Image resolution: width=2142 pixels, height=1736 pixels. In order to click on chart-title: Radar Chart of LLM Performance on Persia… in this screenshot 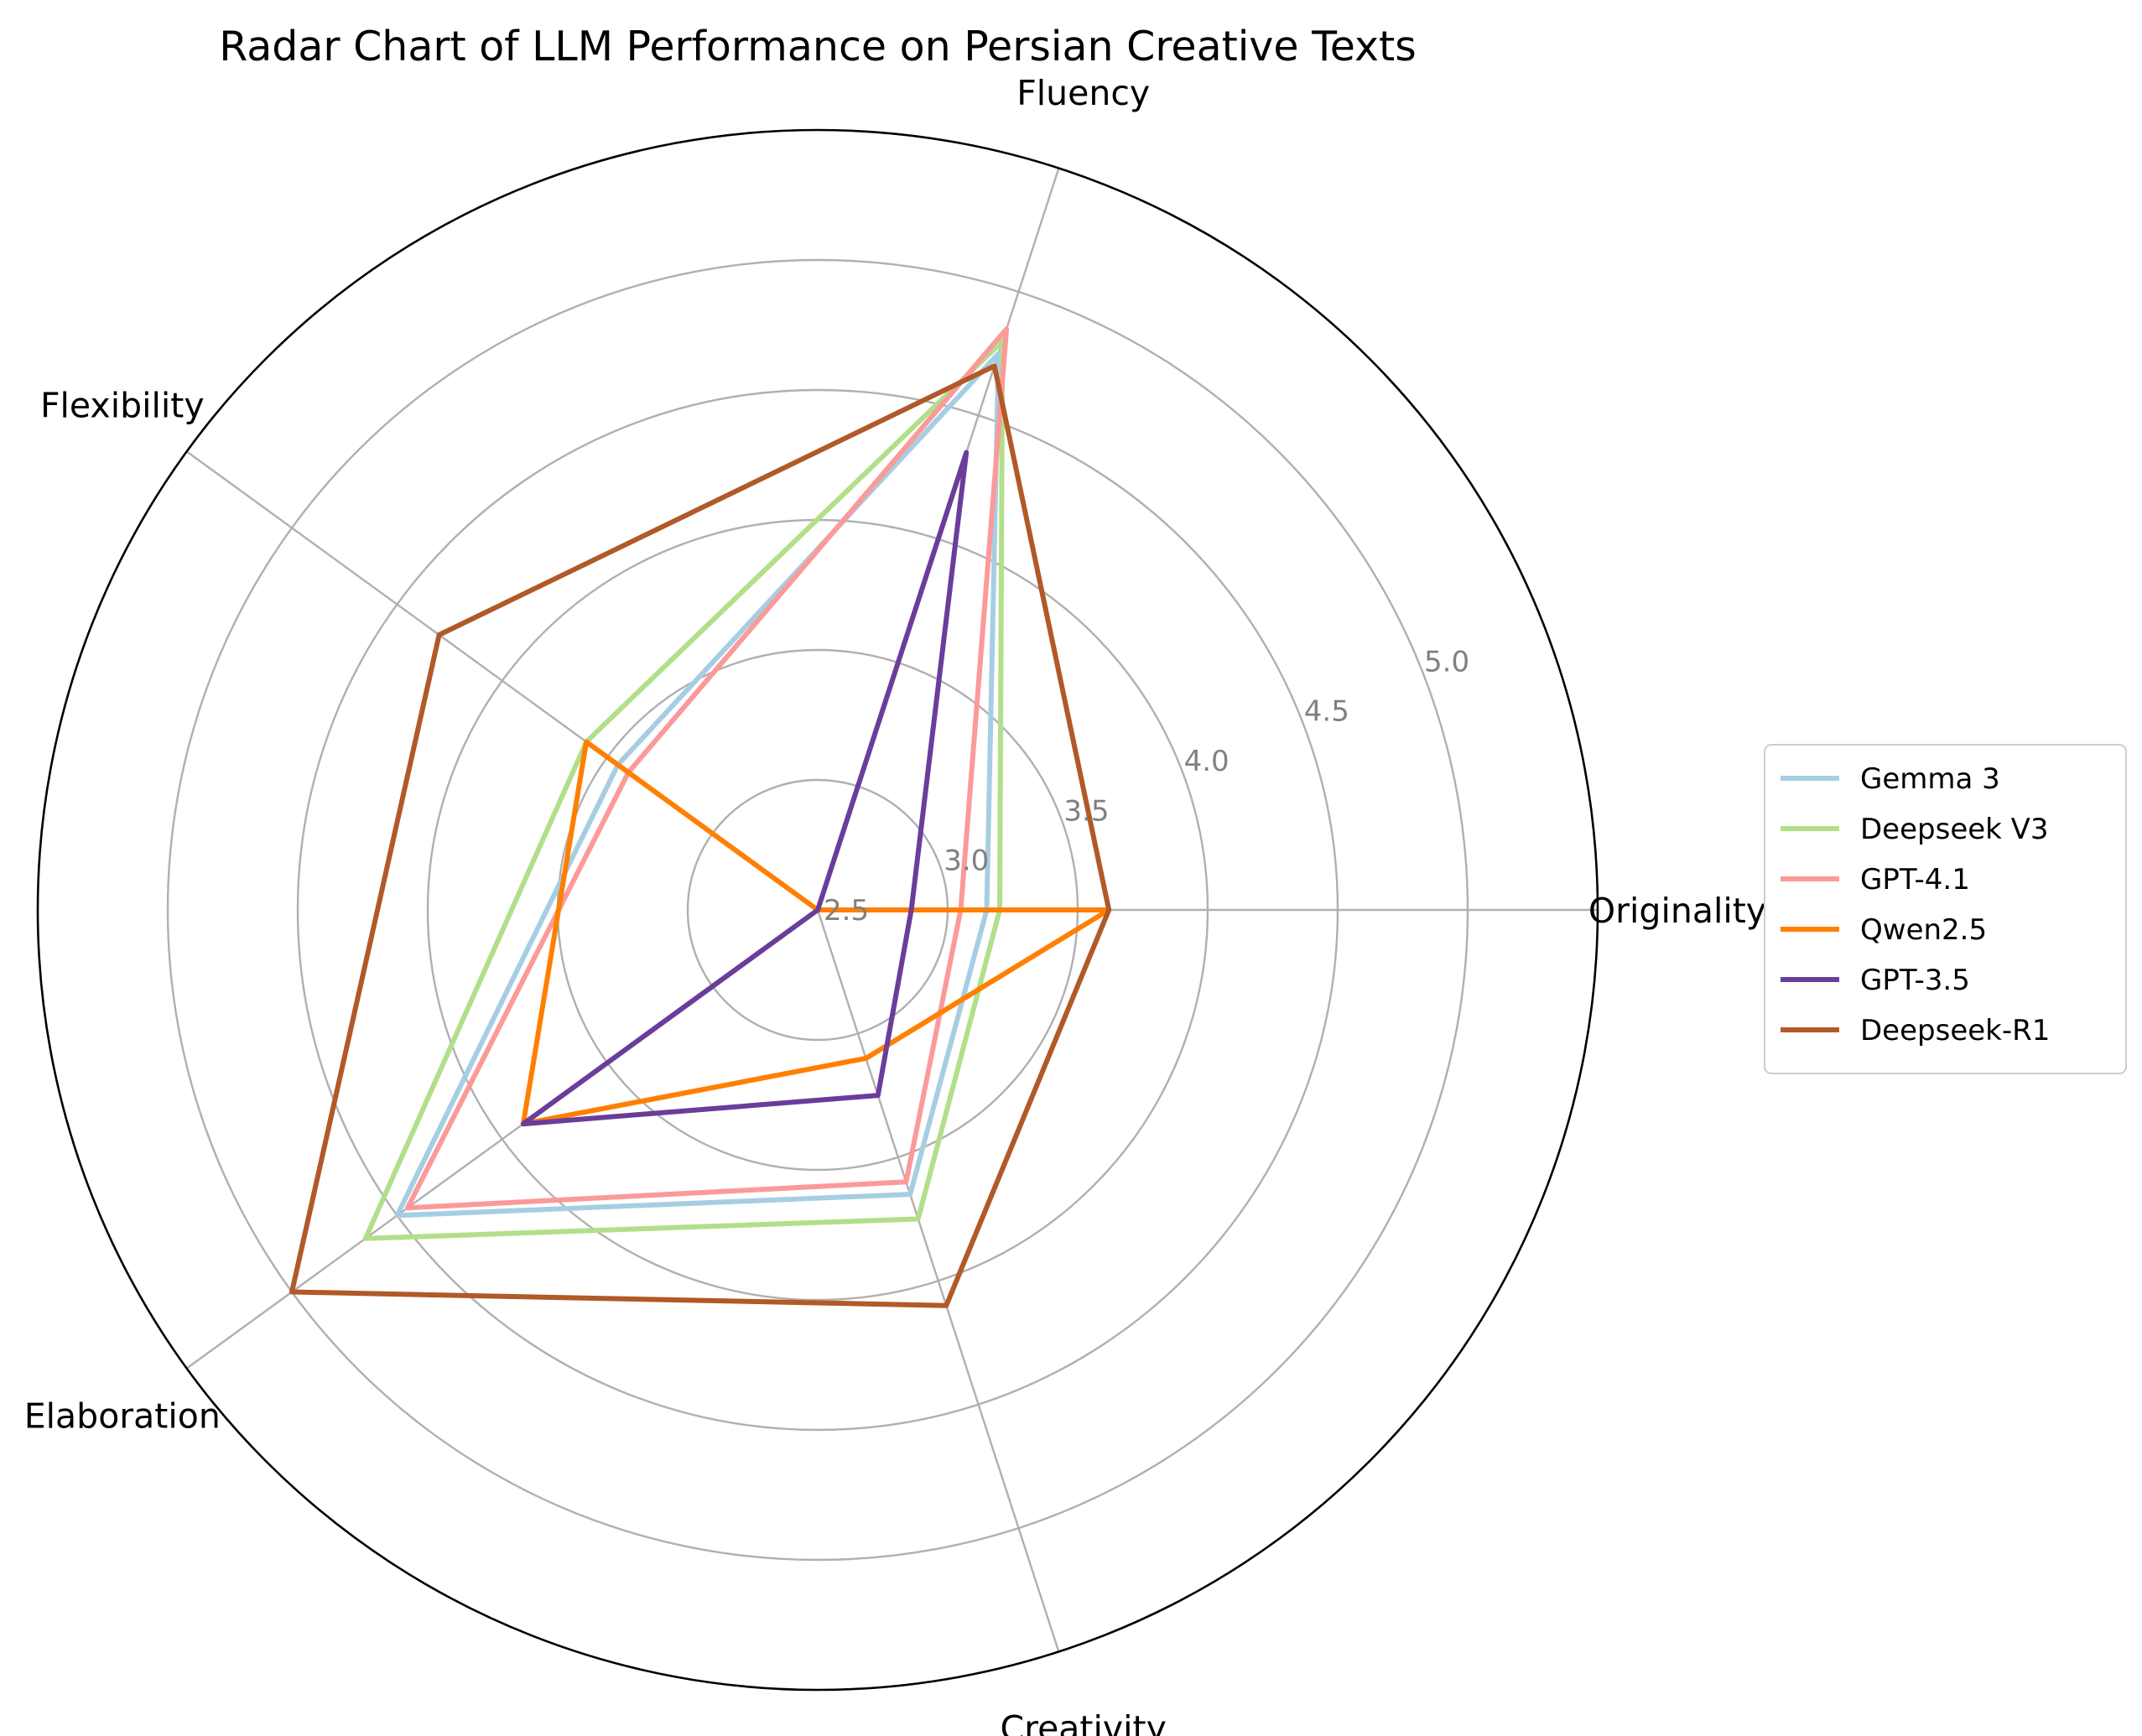, I will do `click(818, 47)`.